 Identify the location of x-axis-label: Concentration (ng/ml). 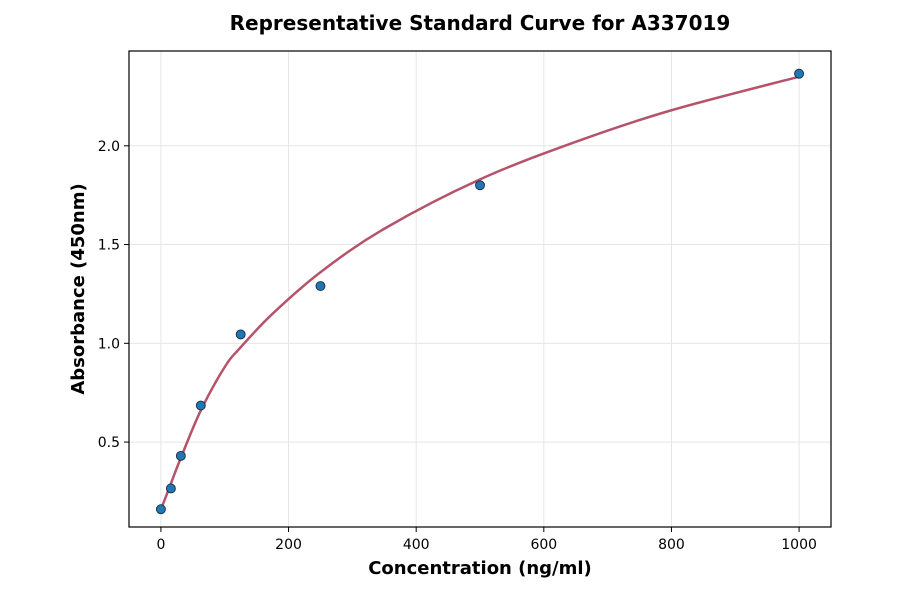
(480, 568).